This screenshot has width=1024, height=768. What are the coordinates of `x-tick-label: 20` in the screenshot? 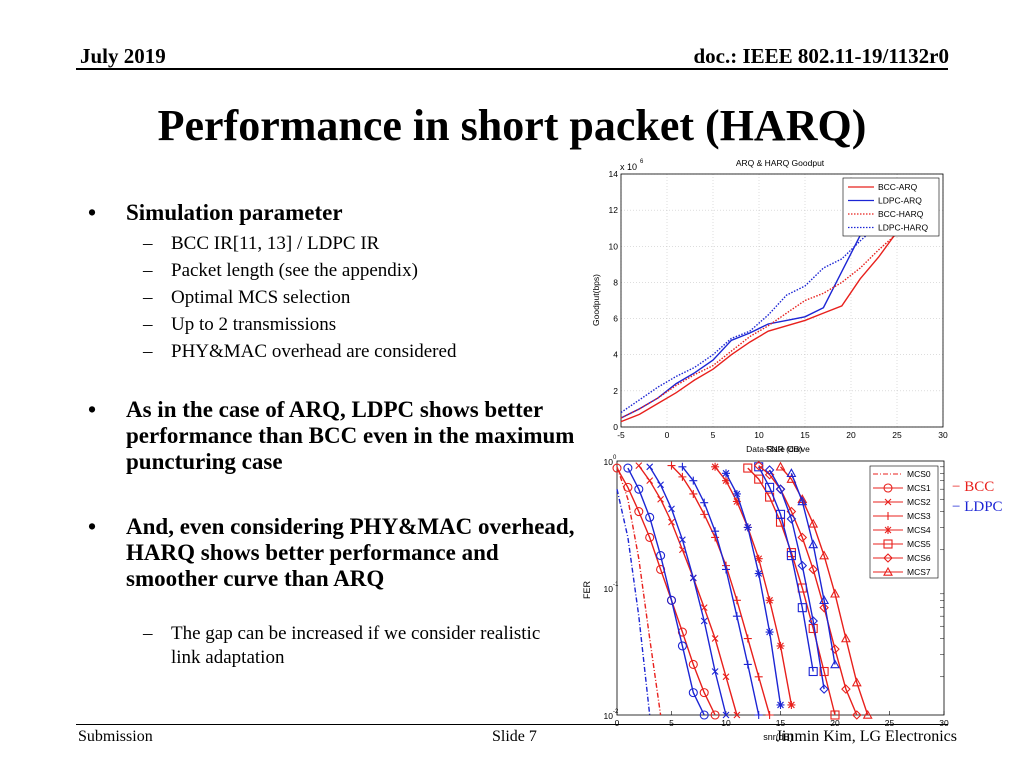 It's located at (835, 723).